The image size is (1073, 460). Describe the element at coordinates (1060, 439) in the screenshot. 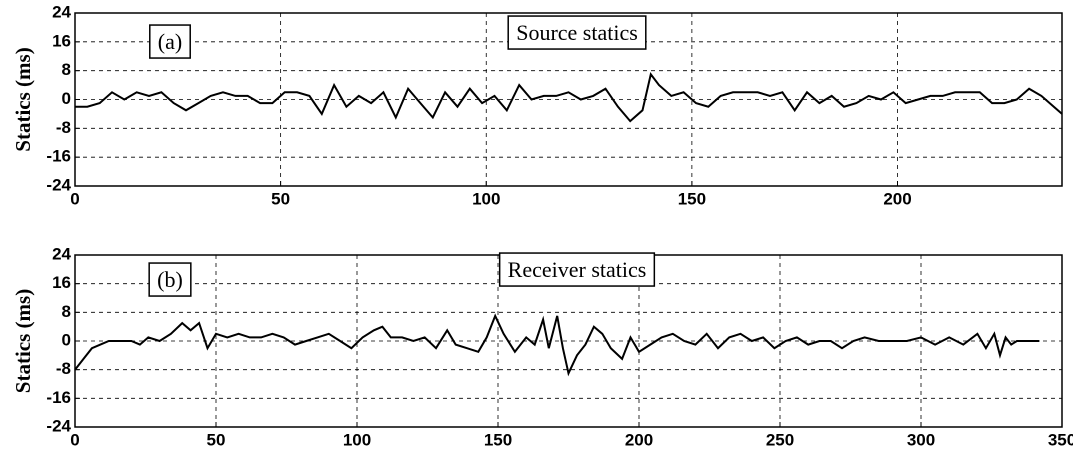

I see `x-tick-label: 350` at that location.